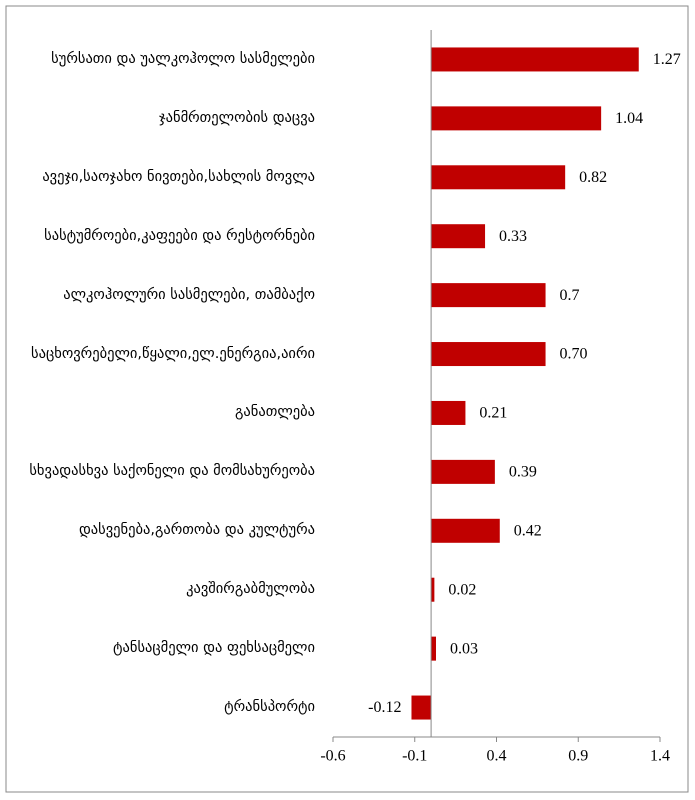  Describe the element at coordinates (274, 412) in the screenshot. I see `category-label: განათლება` at that location.